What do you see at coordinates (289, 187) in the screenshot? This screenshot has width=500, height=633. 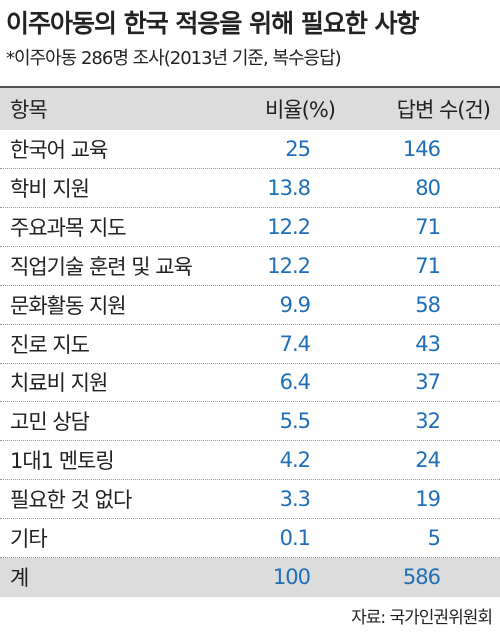 I see `cell-value: 13.8` at bounding box center [289, 187].